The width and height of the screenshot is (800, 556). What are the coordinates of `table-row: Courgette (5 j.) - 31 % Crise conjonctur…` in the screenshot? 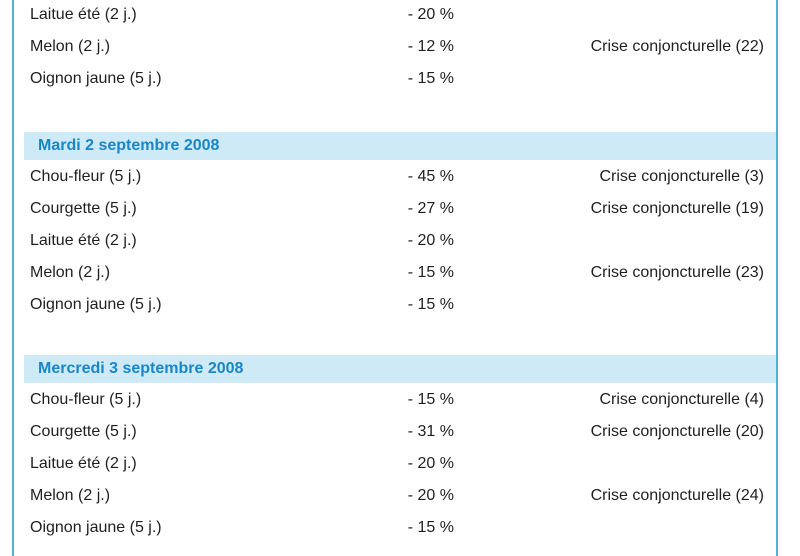 It's located at (401, 434).